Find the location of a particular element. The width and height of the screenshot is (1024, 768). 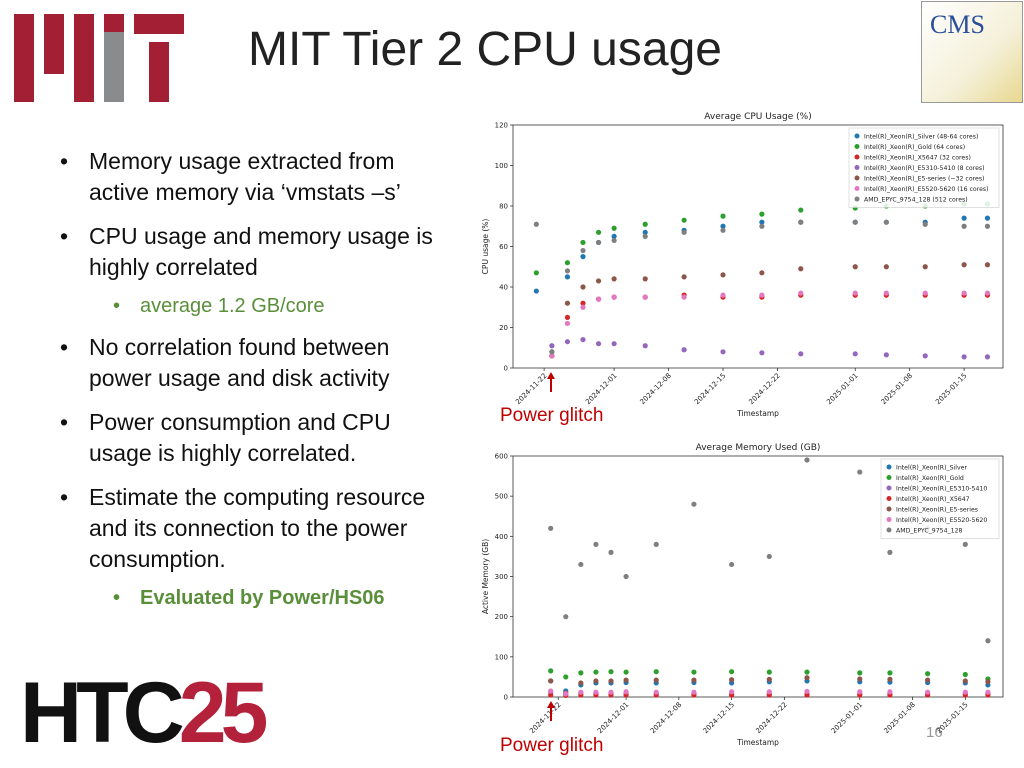

legend-label: Intel(R)_Xeon(R)_E5-series (~32 cores) is located at coordinates (924, 178).